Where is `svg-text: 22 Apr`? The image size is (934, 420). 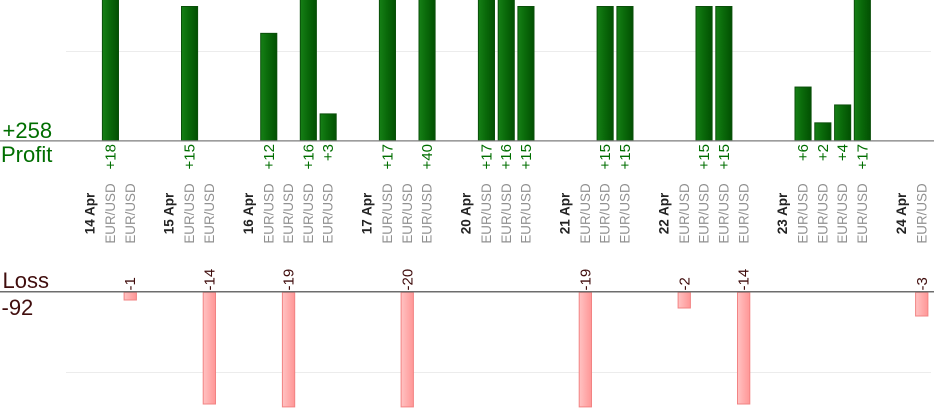
svg-text: 22 Apr is located at coordinates (663, 213).